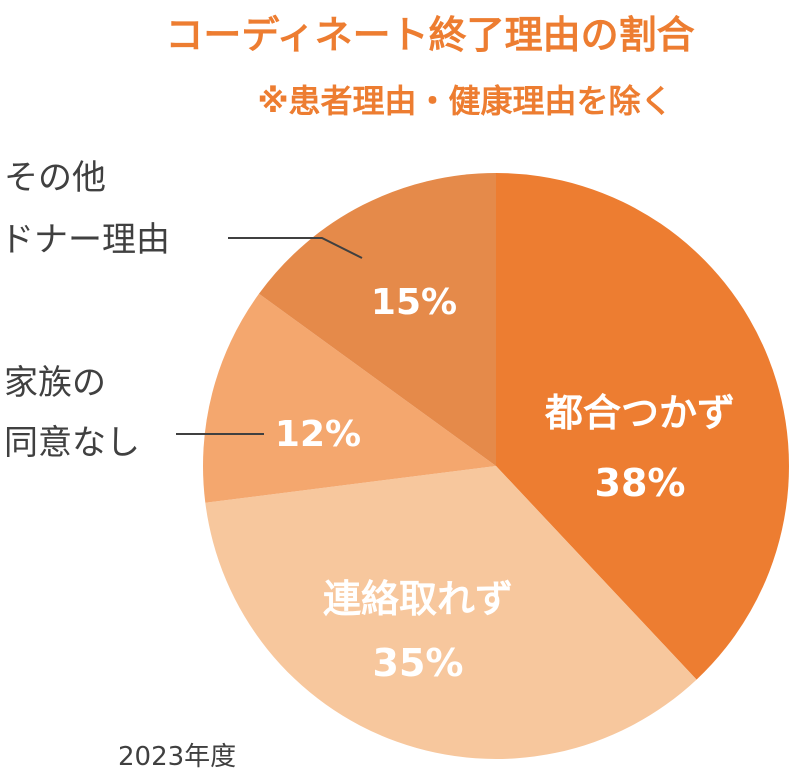  I want to click on label-other-donor-line1: その他, so click(55, 178).